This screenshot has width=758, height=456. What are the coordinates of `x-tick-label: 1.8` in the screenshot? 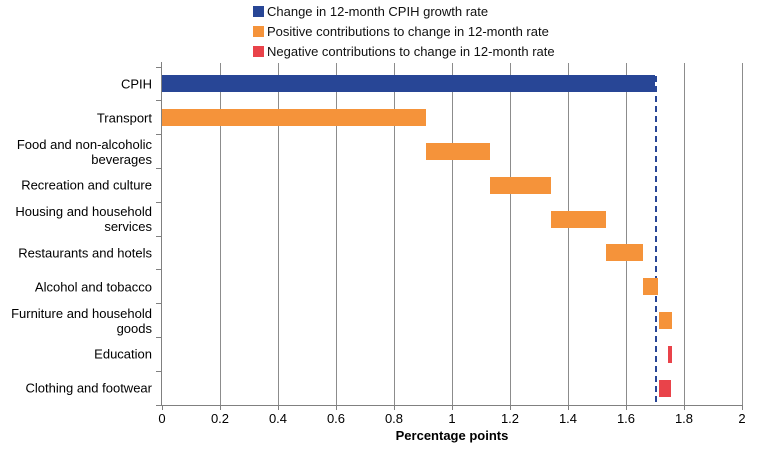 It's located at (684, 418).